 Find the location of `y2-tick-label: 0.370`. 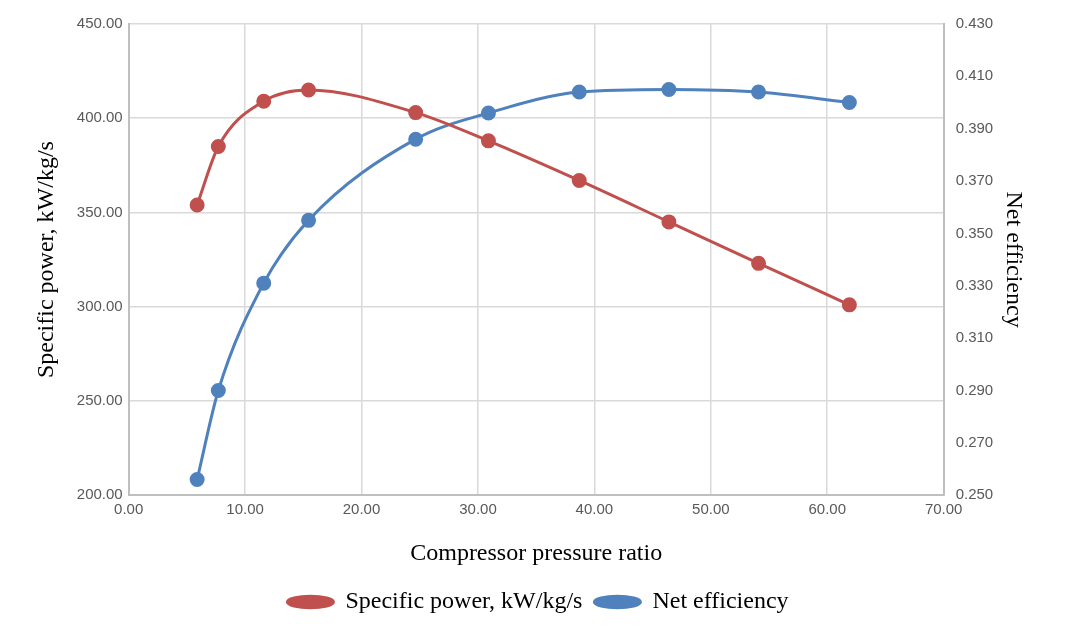

y2-tick-label: 0.370 is located at coordinates (974, 180).